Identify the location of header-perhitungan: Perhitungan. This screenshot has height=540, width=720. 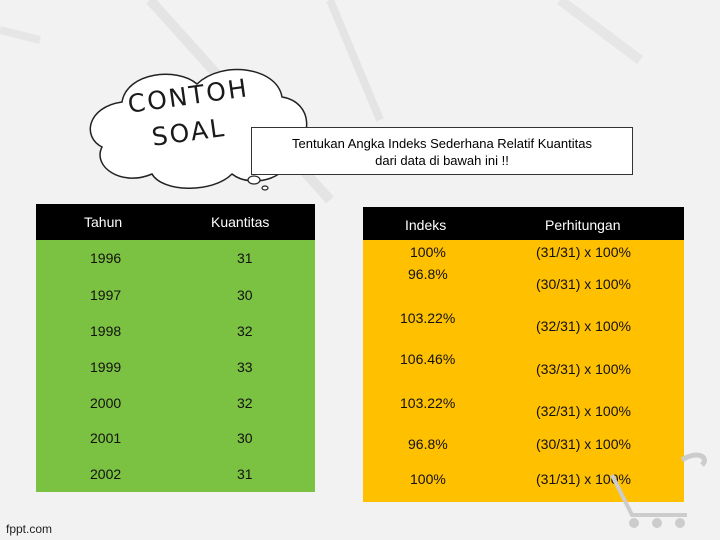
(583, 225).